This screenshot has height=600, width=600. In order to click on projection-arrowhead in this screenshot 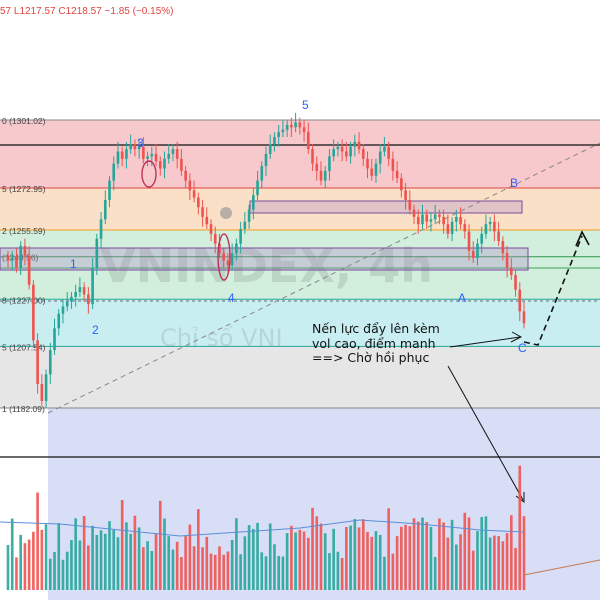, I will do `click(582, 238)`.